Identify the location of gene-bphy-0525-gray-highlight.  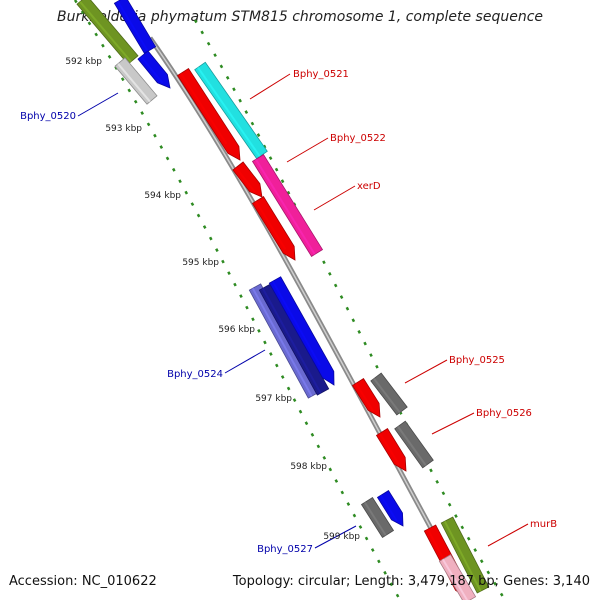
(387, 395).